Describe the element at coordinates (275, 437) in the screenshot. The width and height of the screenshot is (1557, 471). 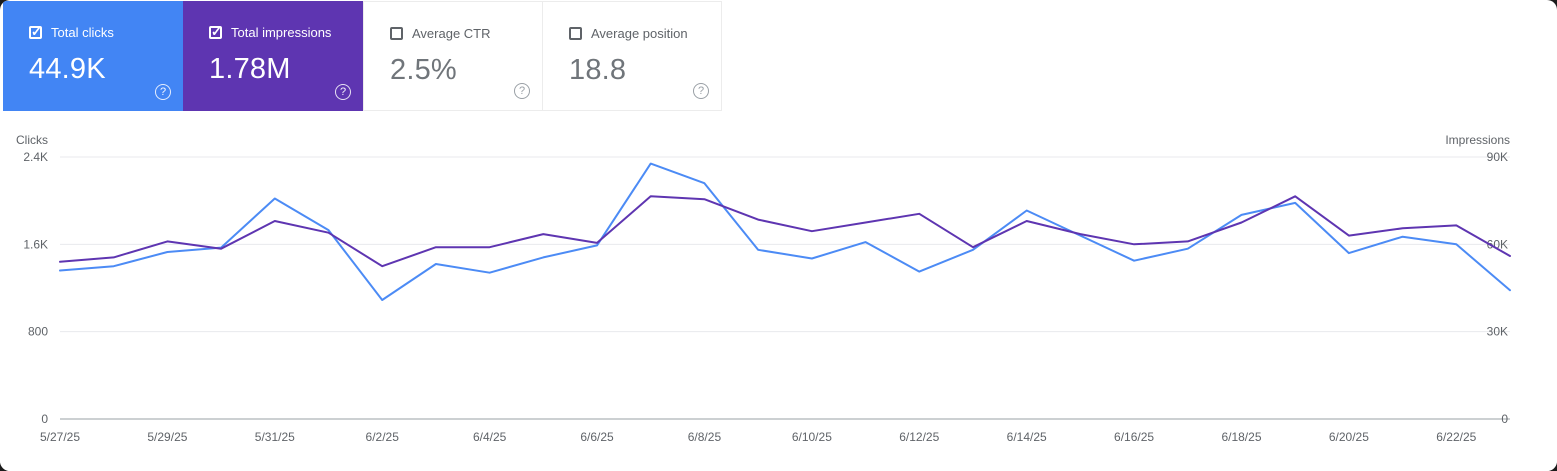
I see `svg-text: 5/31/25` at that location.